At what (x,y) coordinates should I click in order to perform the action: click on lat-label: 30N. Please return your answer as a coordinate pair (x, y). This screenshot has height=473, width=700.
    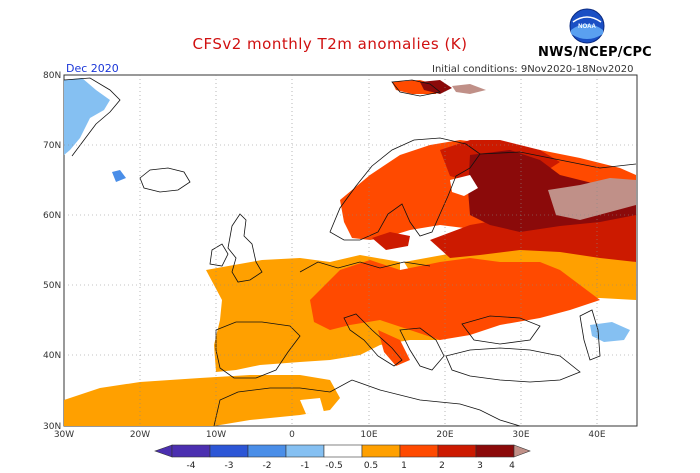
    Looking at the image, I should click on (52, 427).